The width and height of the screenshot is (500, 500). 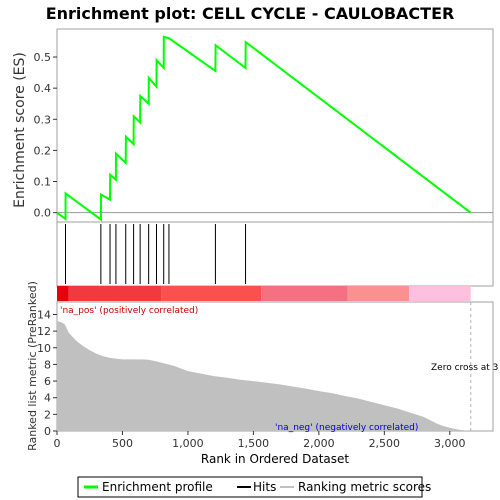 What do you see at coordinates (157, 487) in the screenshot?
I see `legend-label-enrichment: Enrichment profile` at bounding box center [157, 487].